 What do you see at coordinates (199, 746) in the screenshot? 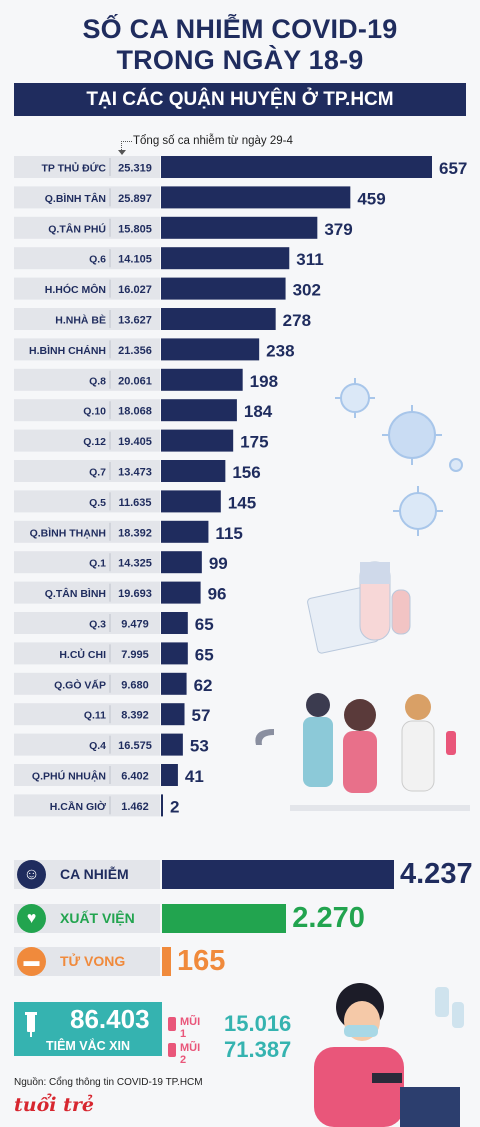
I see `bar-value-label: 53` at bounding box center [199, 746].